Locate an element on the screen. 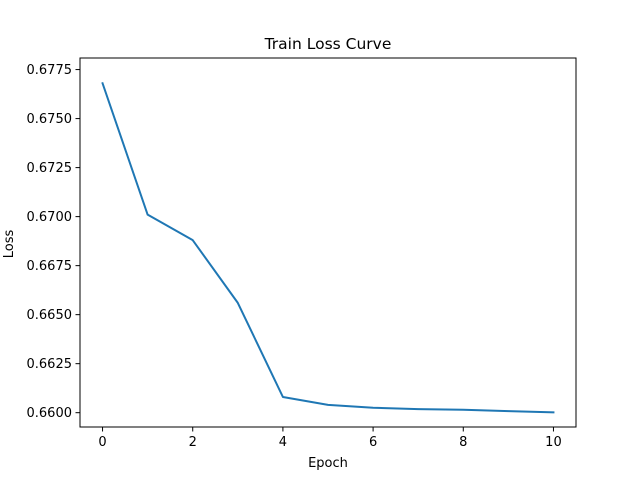 Image resolution: width=640 pixels, height=480 pixels. x-axis-label: Epoch is located at coordinates (328, 463).